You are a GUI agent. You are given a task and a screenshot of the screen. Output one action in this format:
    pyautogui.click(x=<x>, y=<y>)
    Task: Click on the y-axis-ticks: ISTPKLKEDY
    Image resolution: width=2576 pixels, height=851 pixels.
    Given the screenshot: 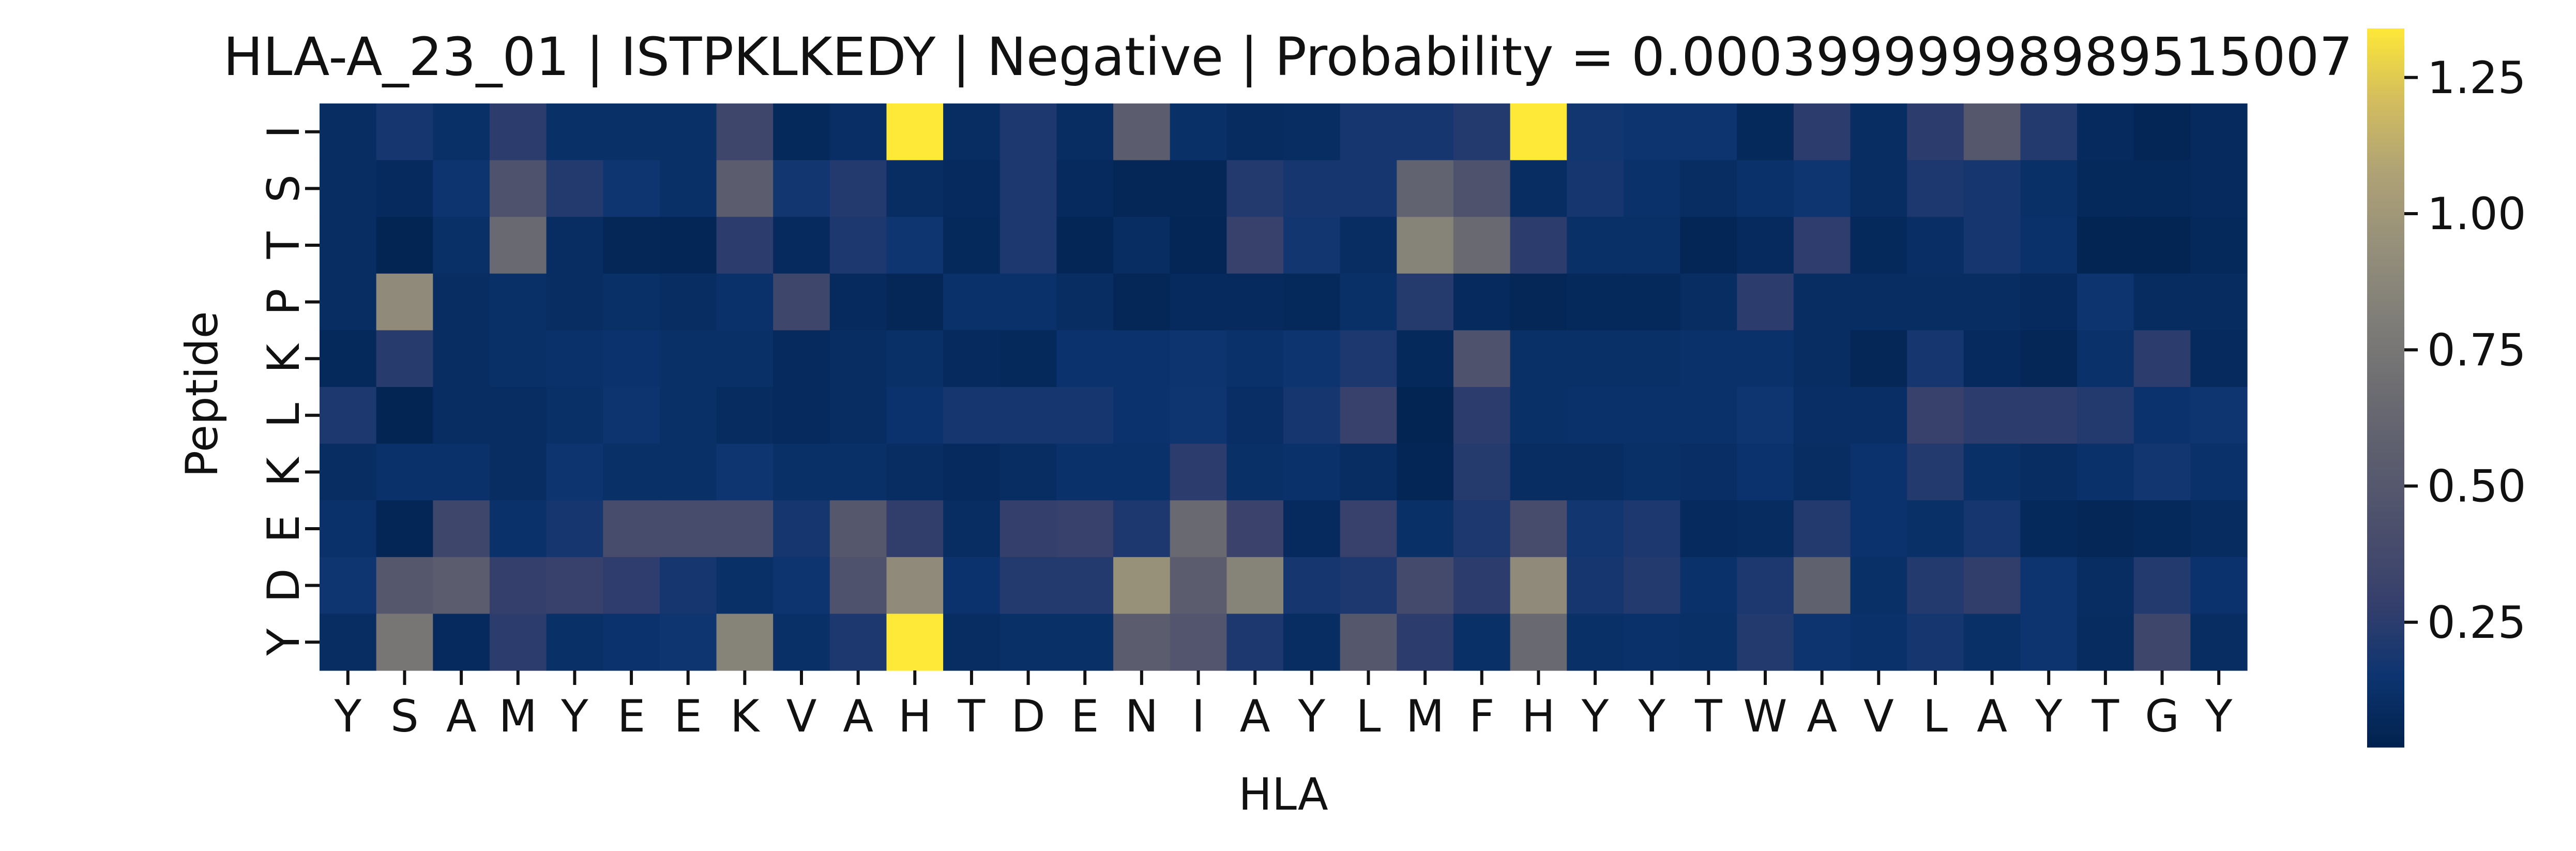 What is the action you would take?
    pyautogui.click(x=289, y=391)
    